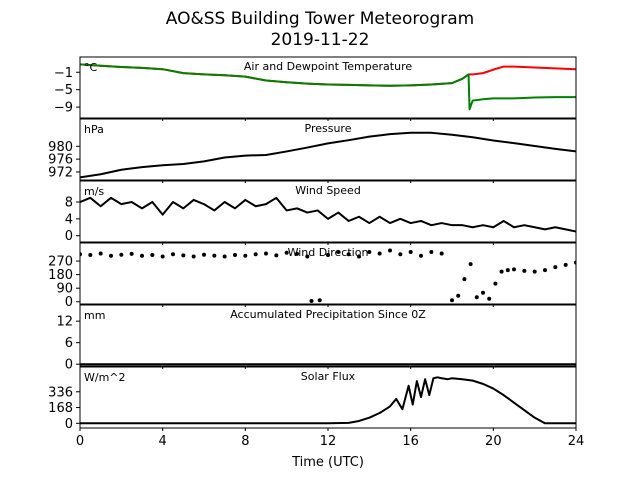 This screenshot has height=480, width=640. Describe the element at coordinates (328, 66) in the screenshot. I see `panel-title: Air and Dewpoint Temperature` at that location.